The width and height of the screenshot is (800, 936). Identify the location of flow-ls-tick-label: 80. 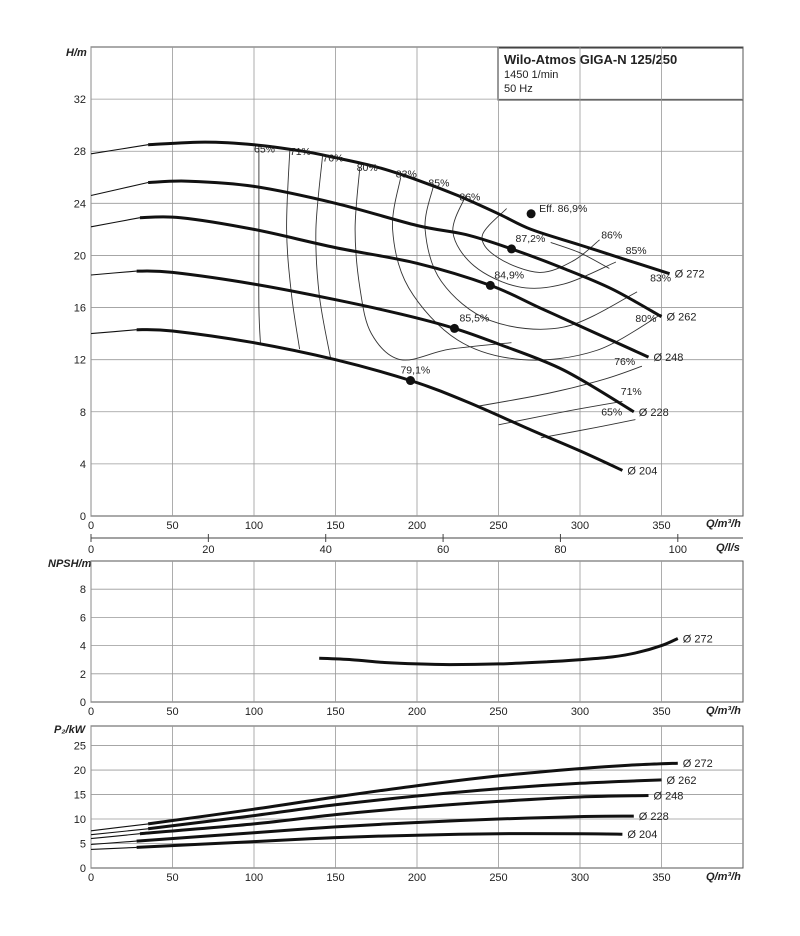
(560, 550).